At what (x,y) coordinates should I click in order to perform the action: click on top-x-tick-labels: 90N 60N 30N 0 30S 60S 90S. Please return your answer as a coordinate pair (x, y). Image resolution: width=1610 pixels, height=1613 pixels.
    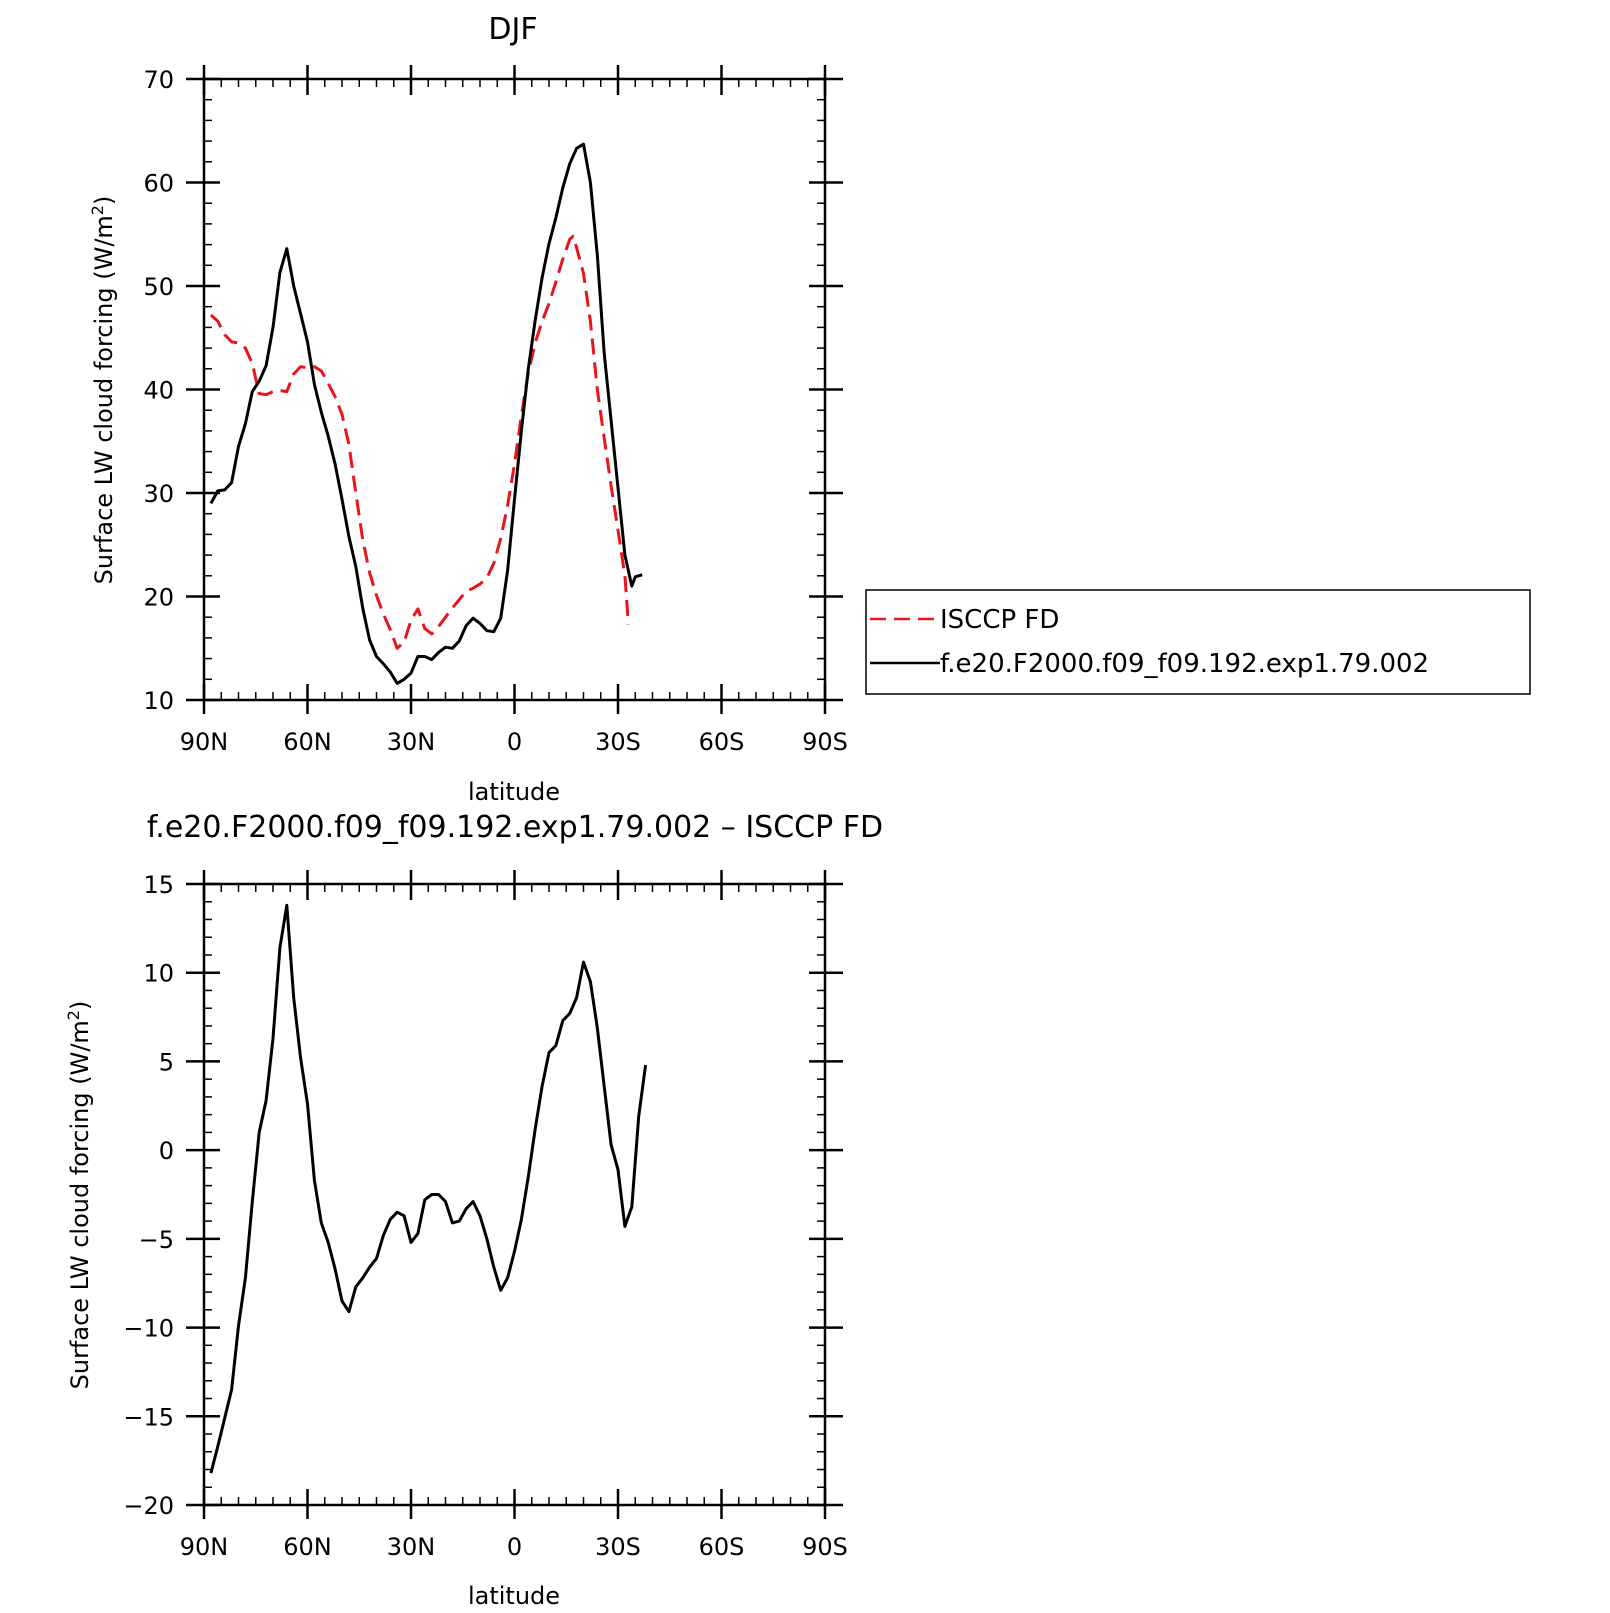
    Looking at the image, I should click on (514, 742).